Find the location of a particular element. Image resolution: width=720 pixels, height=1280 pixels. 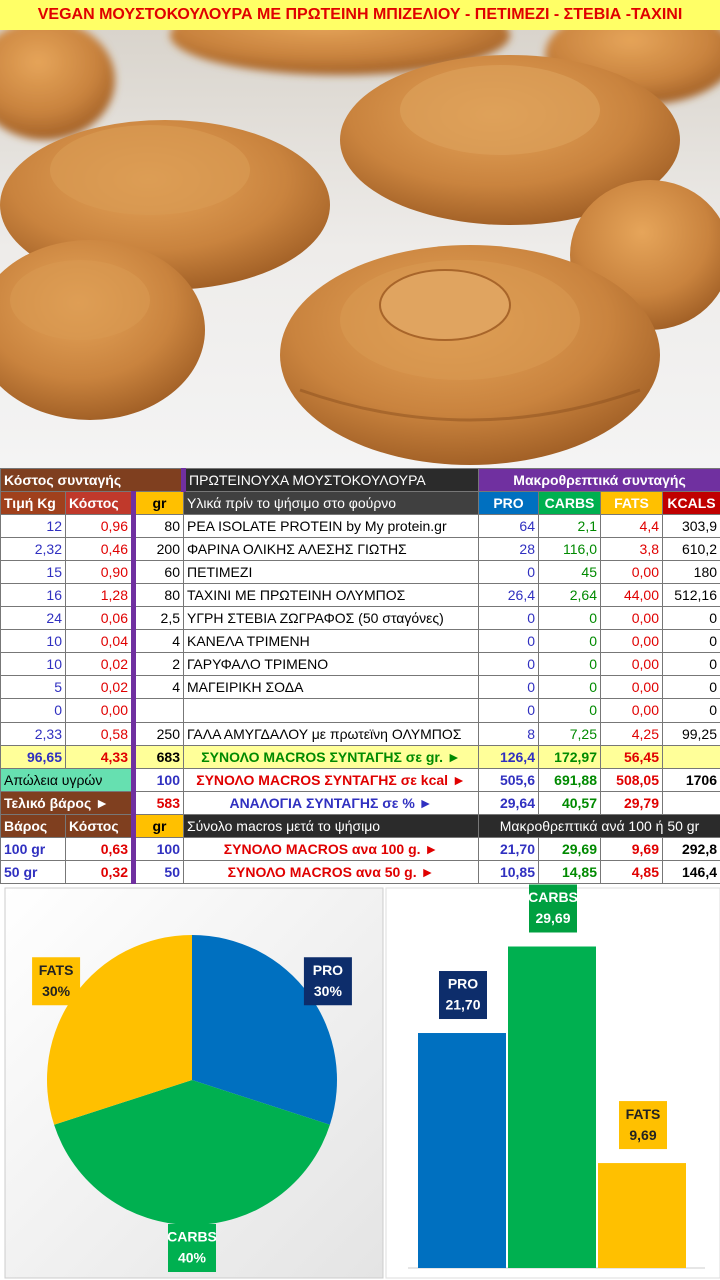

table-cell: 16 is located at coordinates (33, 595).